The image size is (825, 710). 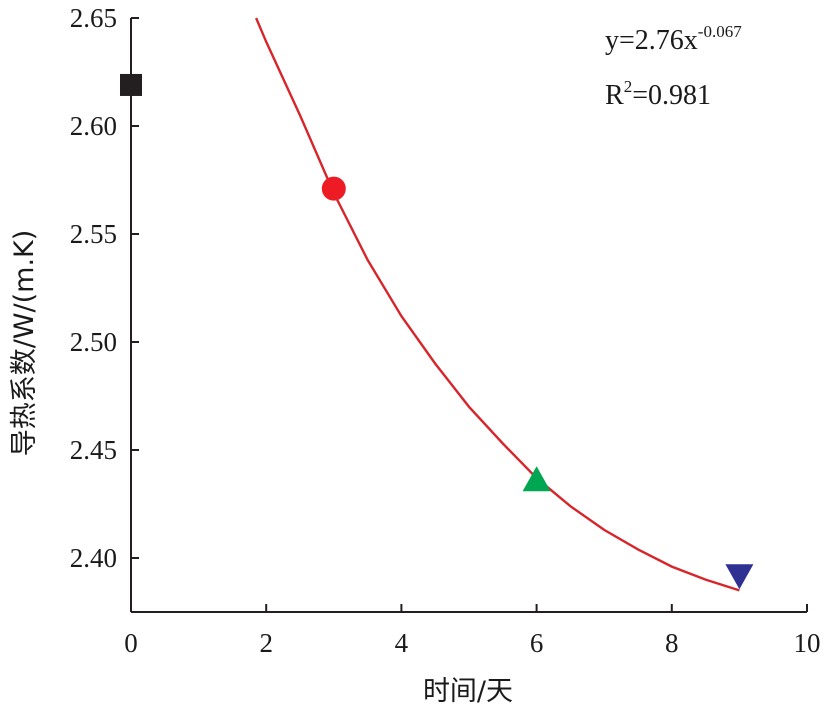 What do you see at coordinates (651, 40) in the screenshot?
I see `fit-equation-main: y=2.76x` at bounding box center [651, 40].